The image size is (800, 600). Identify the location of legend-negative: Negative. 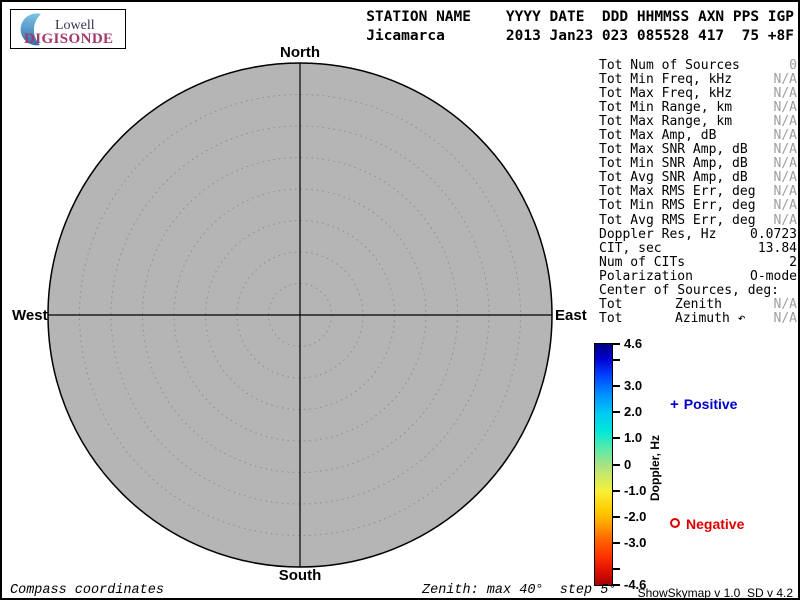
(707, 524).